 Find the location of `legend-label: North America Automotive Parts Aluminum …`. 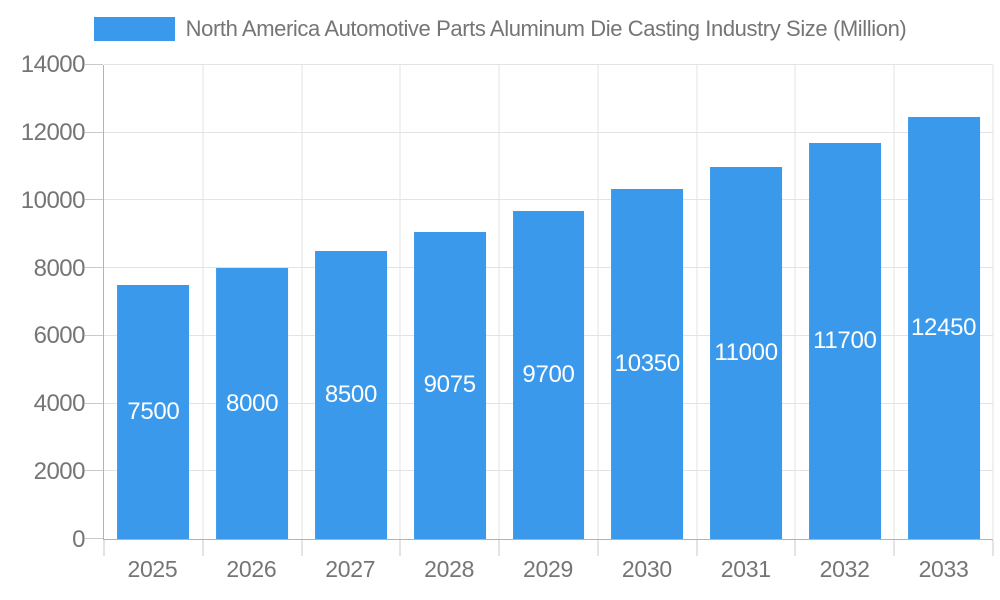

legend-label: North America Automotive Parts Aluminum … is located at coordinates (546, 28).